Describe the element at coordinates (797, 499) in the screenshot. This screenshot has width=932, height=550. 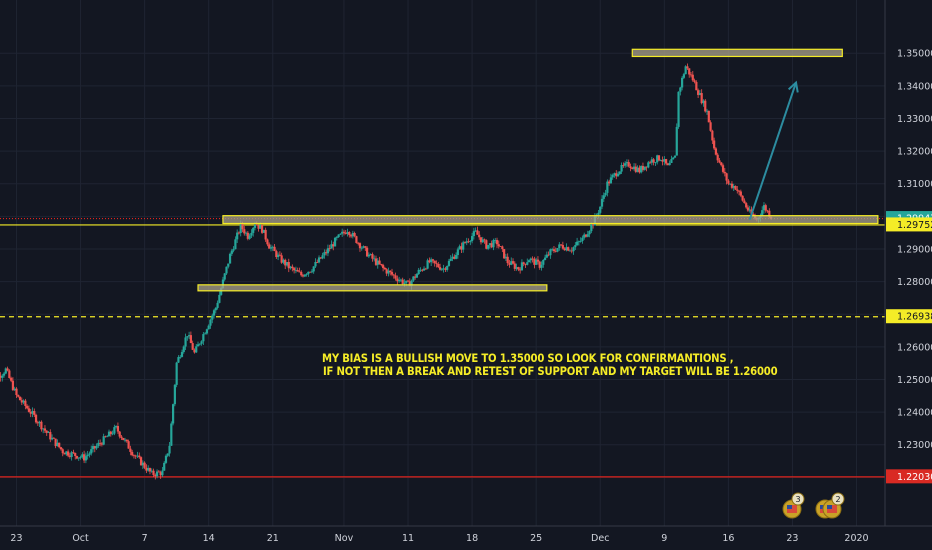
I see `badge-count: 3` at that location.